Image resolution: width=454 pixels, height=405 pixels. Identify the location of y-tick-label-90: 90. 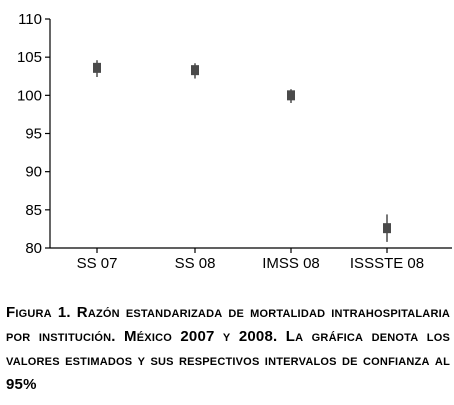
(33, 172).